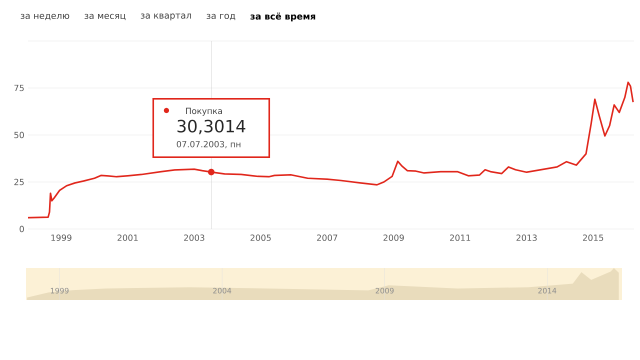 This screenshot has width=640, height=360. What do you see at coordinates (128, 237) in the screenshot?
I see `x-tick-label: 2001` at bounding box center [128, 237].